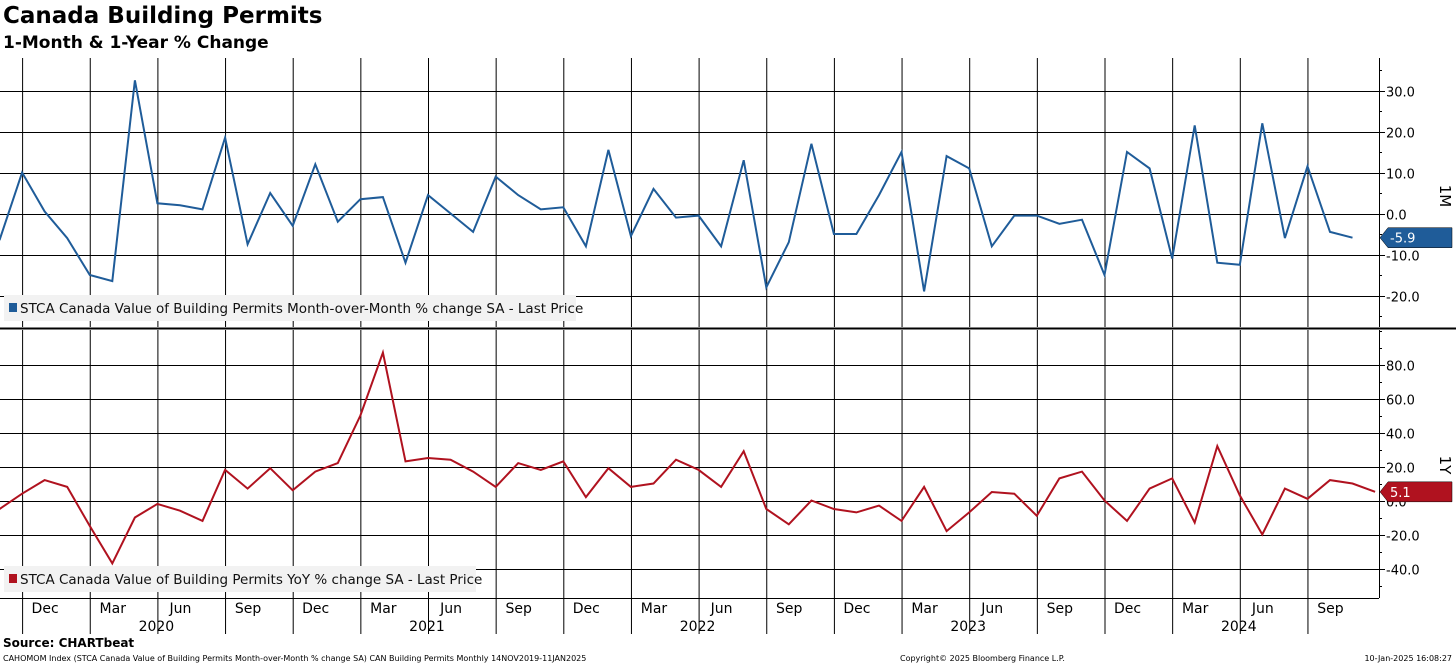 Image resolution: width=1456 pixels, height=665 pixels. Describe the element at coordinates (69, 643) in the screenshot. I see `source-label: Source: CHARTbeat` at that location.